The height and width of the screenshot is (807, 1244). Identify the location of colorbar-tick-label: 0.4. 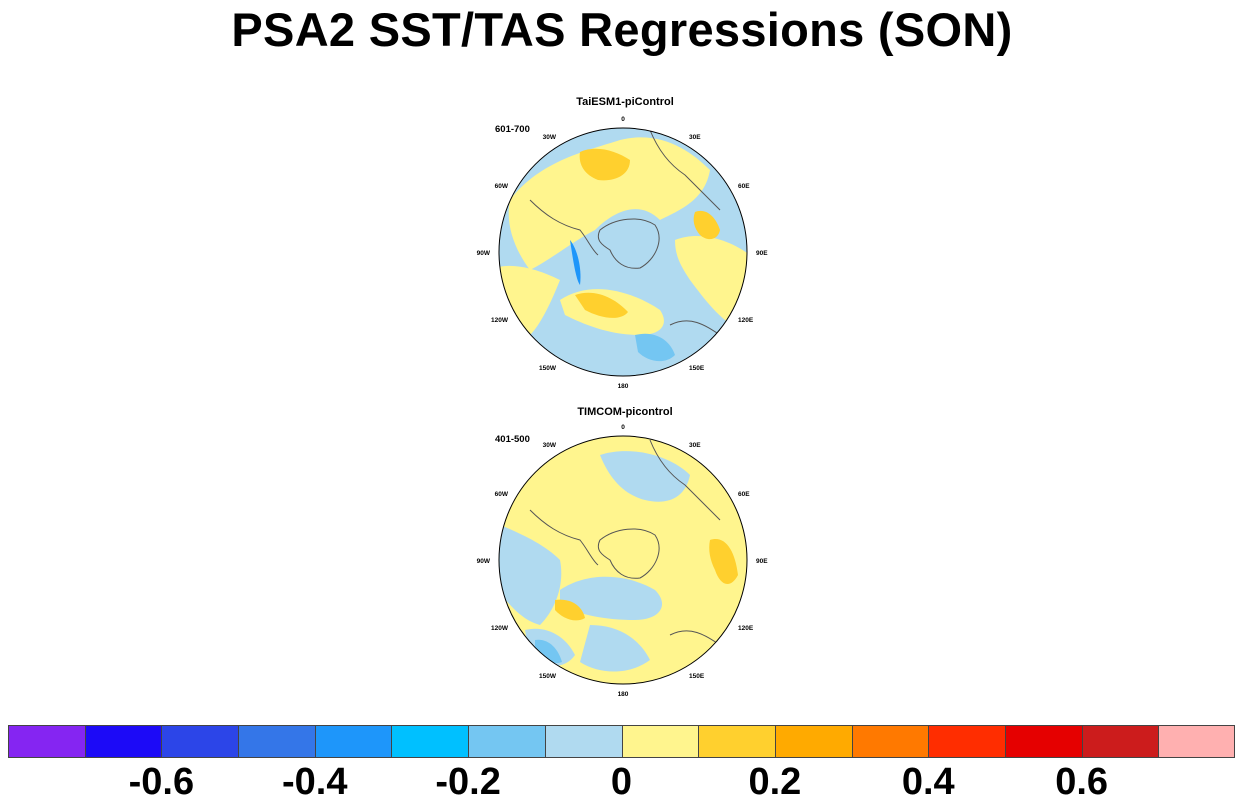
(928, 782).